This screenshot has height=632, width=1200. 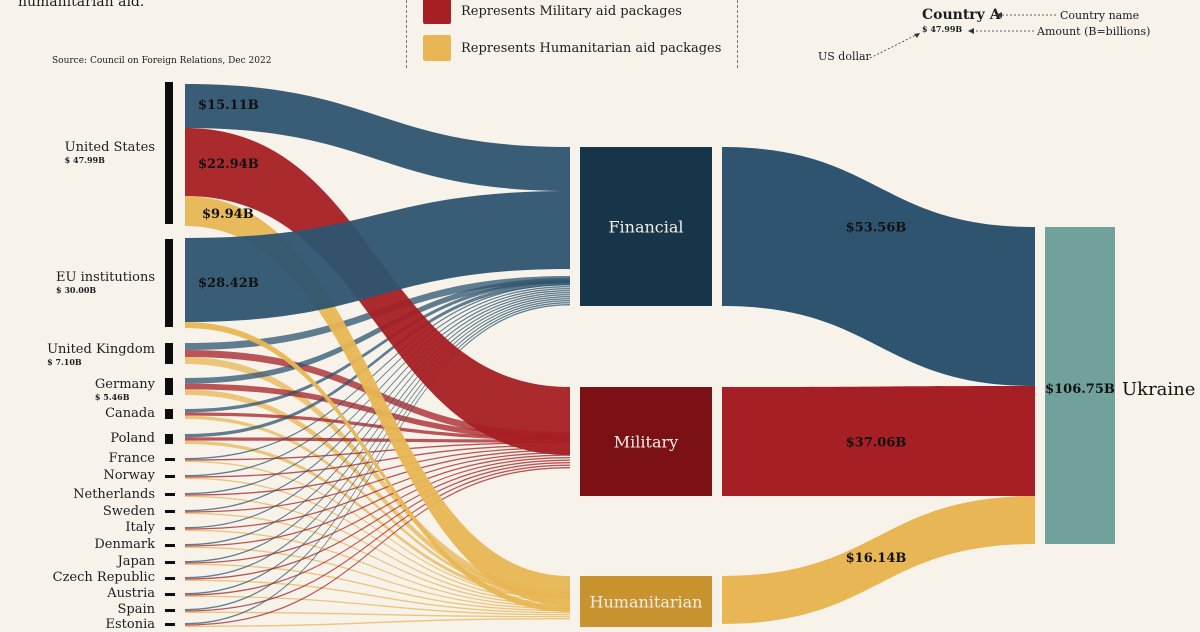 I want to click on country-amount: $ 5.46B, so click(x=112, y=397).